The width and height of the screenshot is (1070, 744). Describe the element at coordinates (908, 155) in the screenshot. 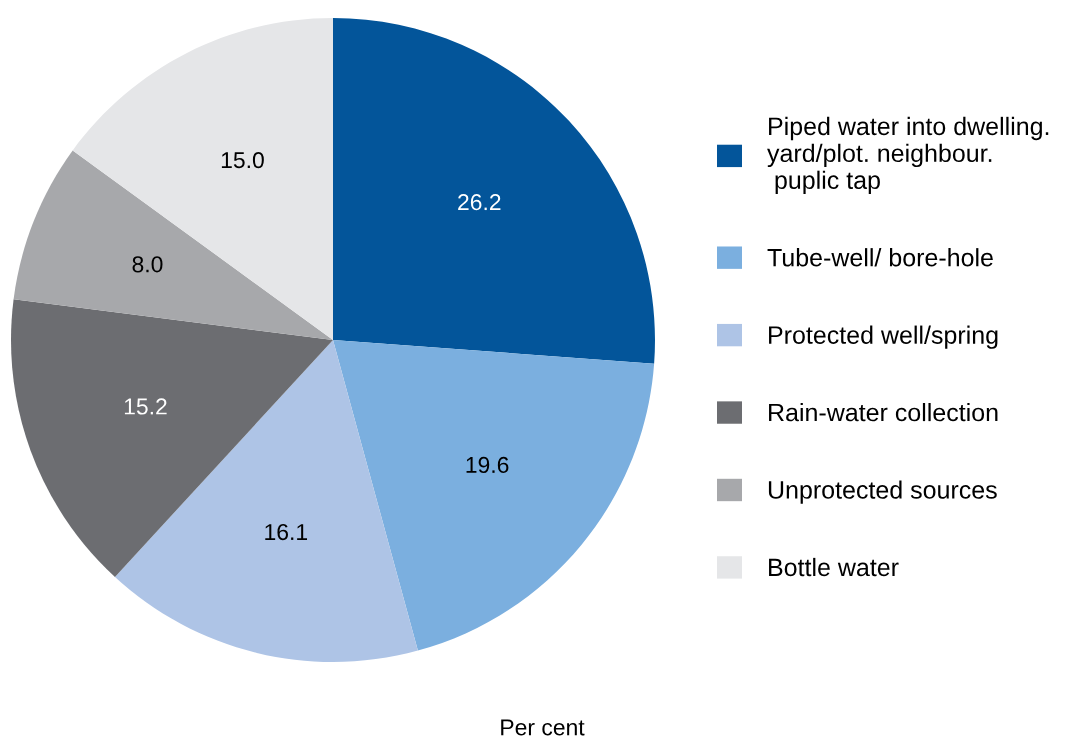

I see `legend-label: Piped water into dwelling. yard/plot. neighbour. puplic tap` at that location.